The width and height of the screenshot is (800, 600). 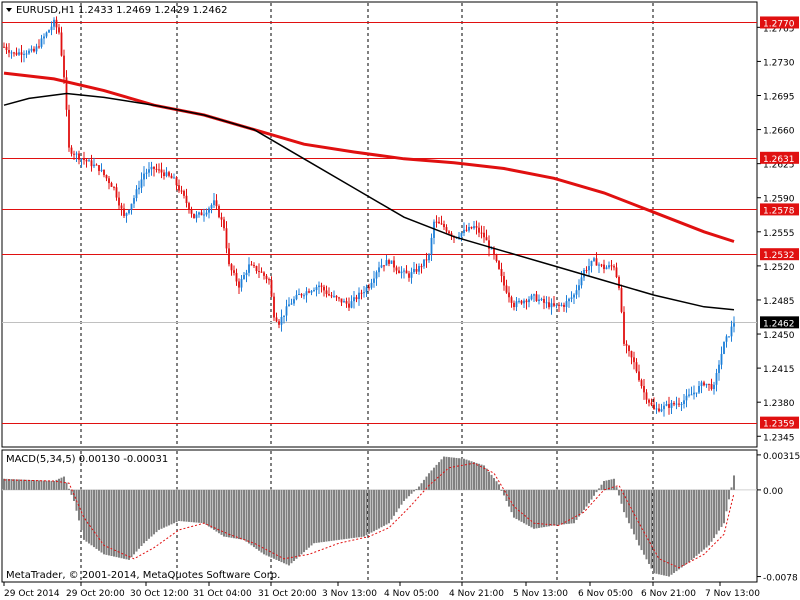 I want to click on price-tick-label: 1.2590, so click(x=779, y=200).